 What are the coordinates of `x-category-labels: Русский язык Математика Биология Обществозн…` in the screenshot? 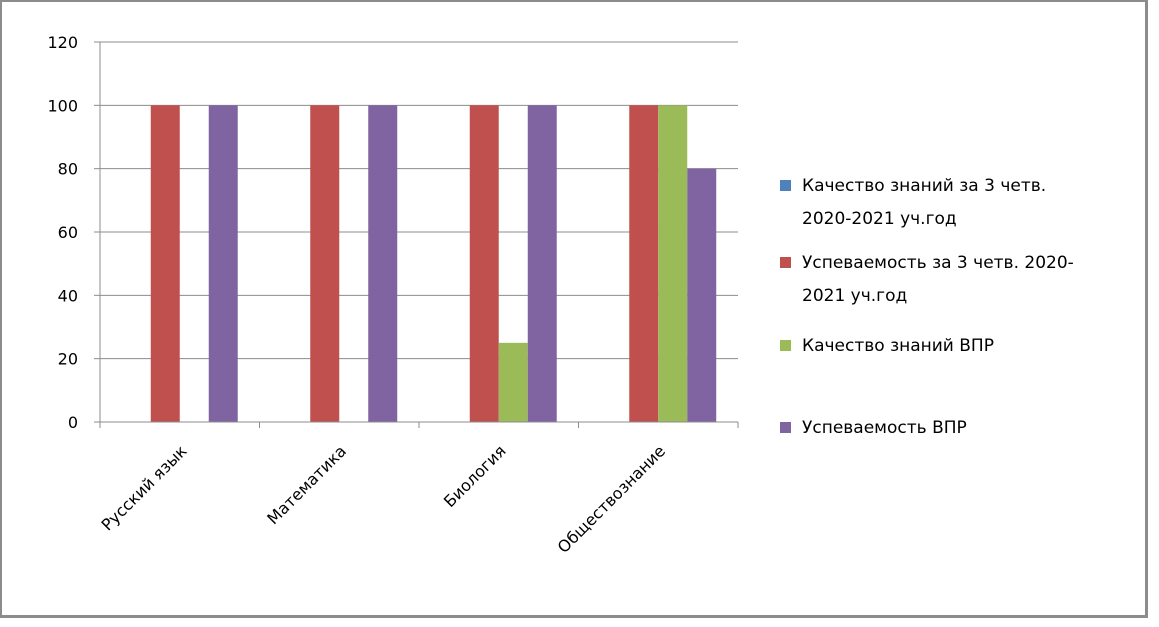 It's located at (383, 499).